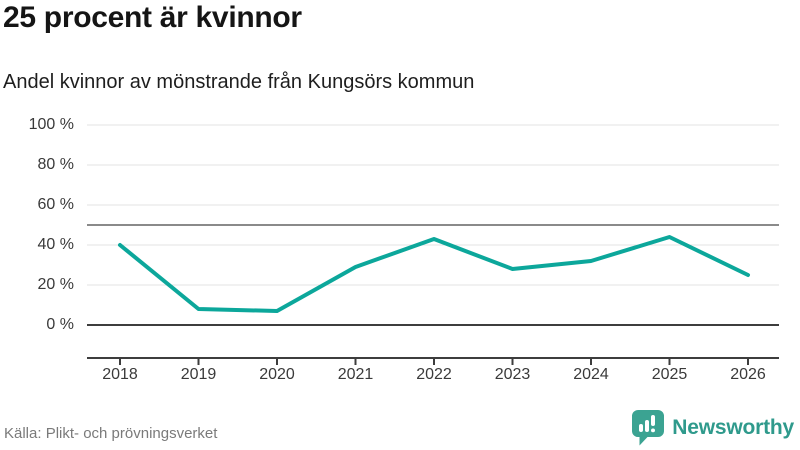  What do you see at coordinates (60, 324) in the screenshot?
I see `y-tick-label: 0 %` at bounding box center [60, 324].